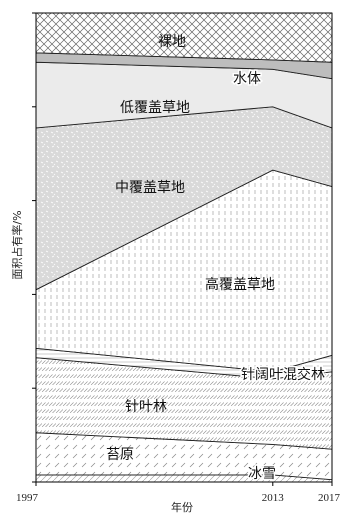 The image size is (342, 516). Describe the element at coordinates (155, 108) in the screenshot. I see `label-low-cover-grassland: 低覆盖草地` at that location.